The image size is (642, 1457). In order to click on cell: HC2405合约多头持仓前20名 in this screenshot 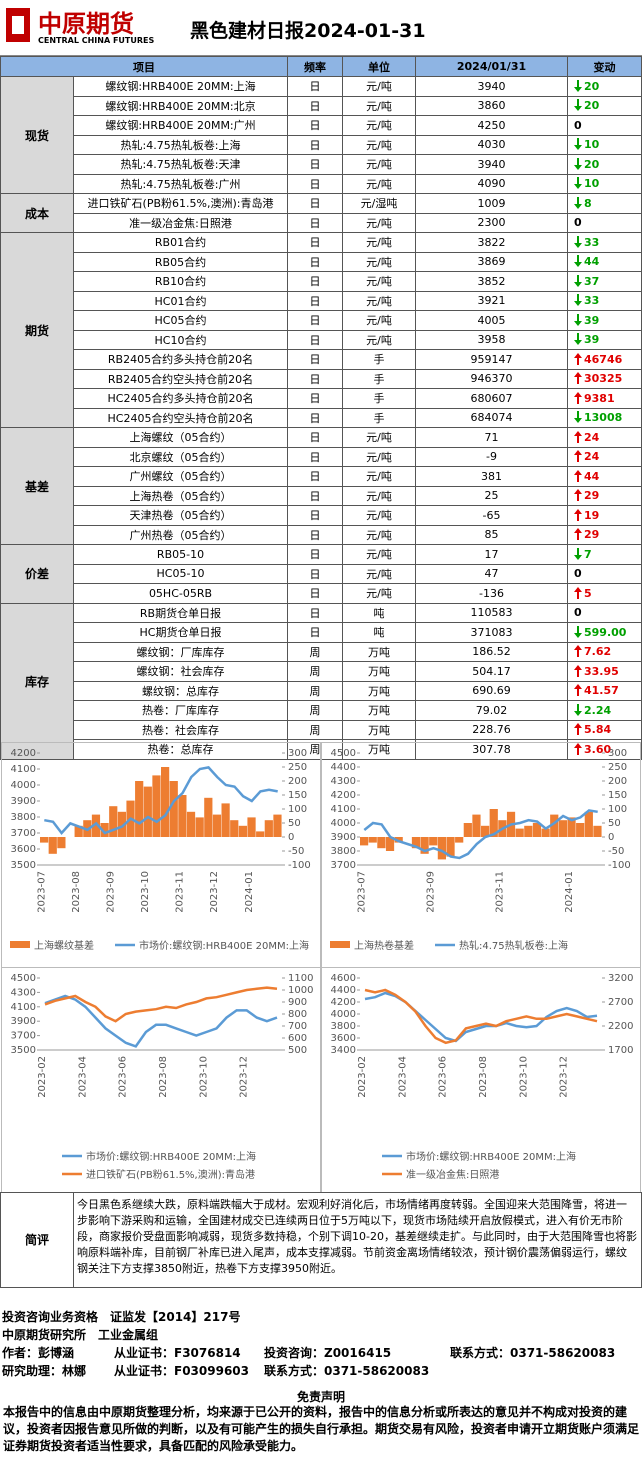, I will do `click(180, 398)`.